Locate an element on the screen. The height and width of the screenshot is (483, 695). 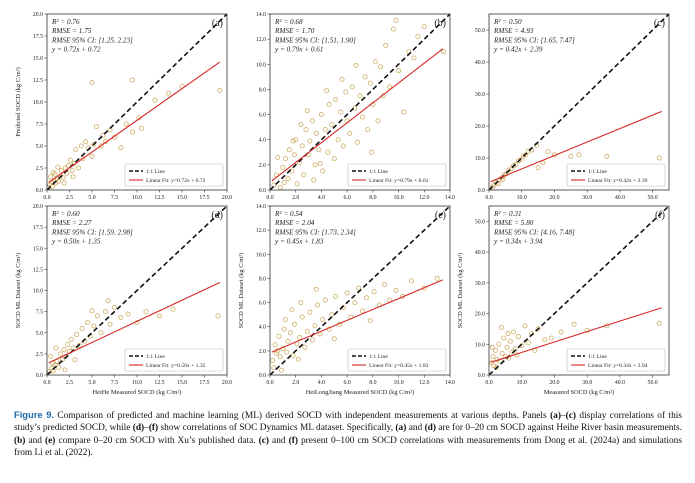
stats-line: RMSE = 2.27 is located at coordinates (71, 223).